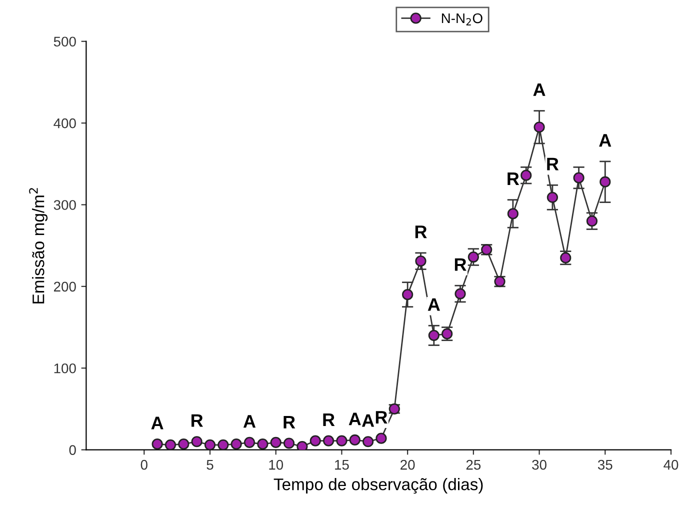  What do you see at coordinates (65, 368) in the screenshot?
I see `y-tick-label: 100` at bounding box center [65, 368].